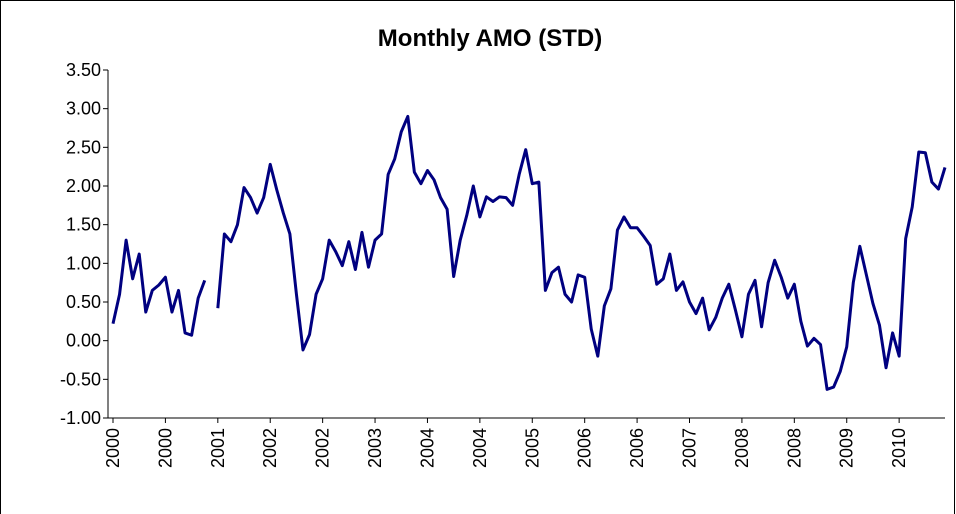 The image size is (956, 514). What do you see at coordinates (375, 448) in the screenshot?
I see `x-tick-label: 2003` at bounding box center [375, 448].